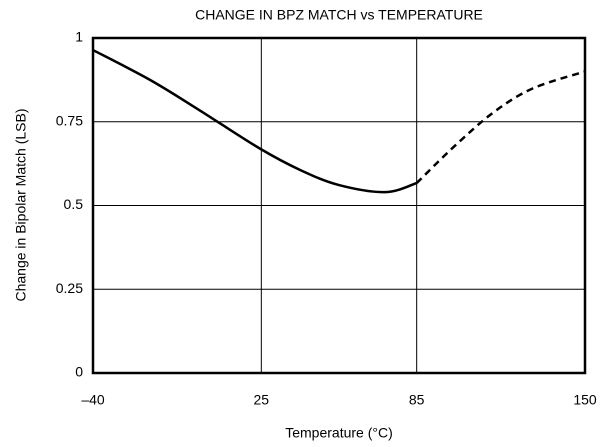  Describe the element at coordinates (339, 15) in the screenshot. I see `chart-title: CHANGE IN BPZ MATCH vs TEMPERATURE` at that location.